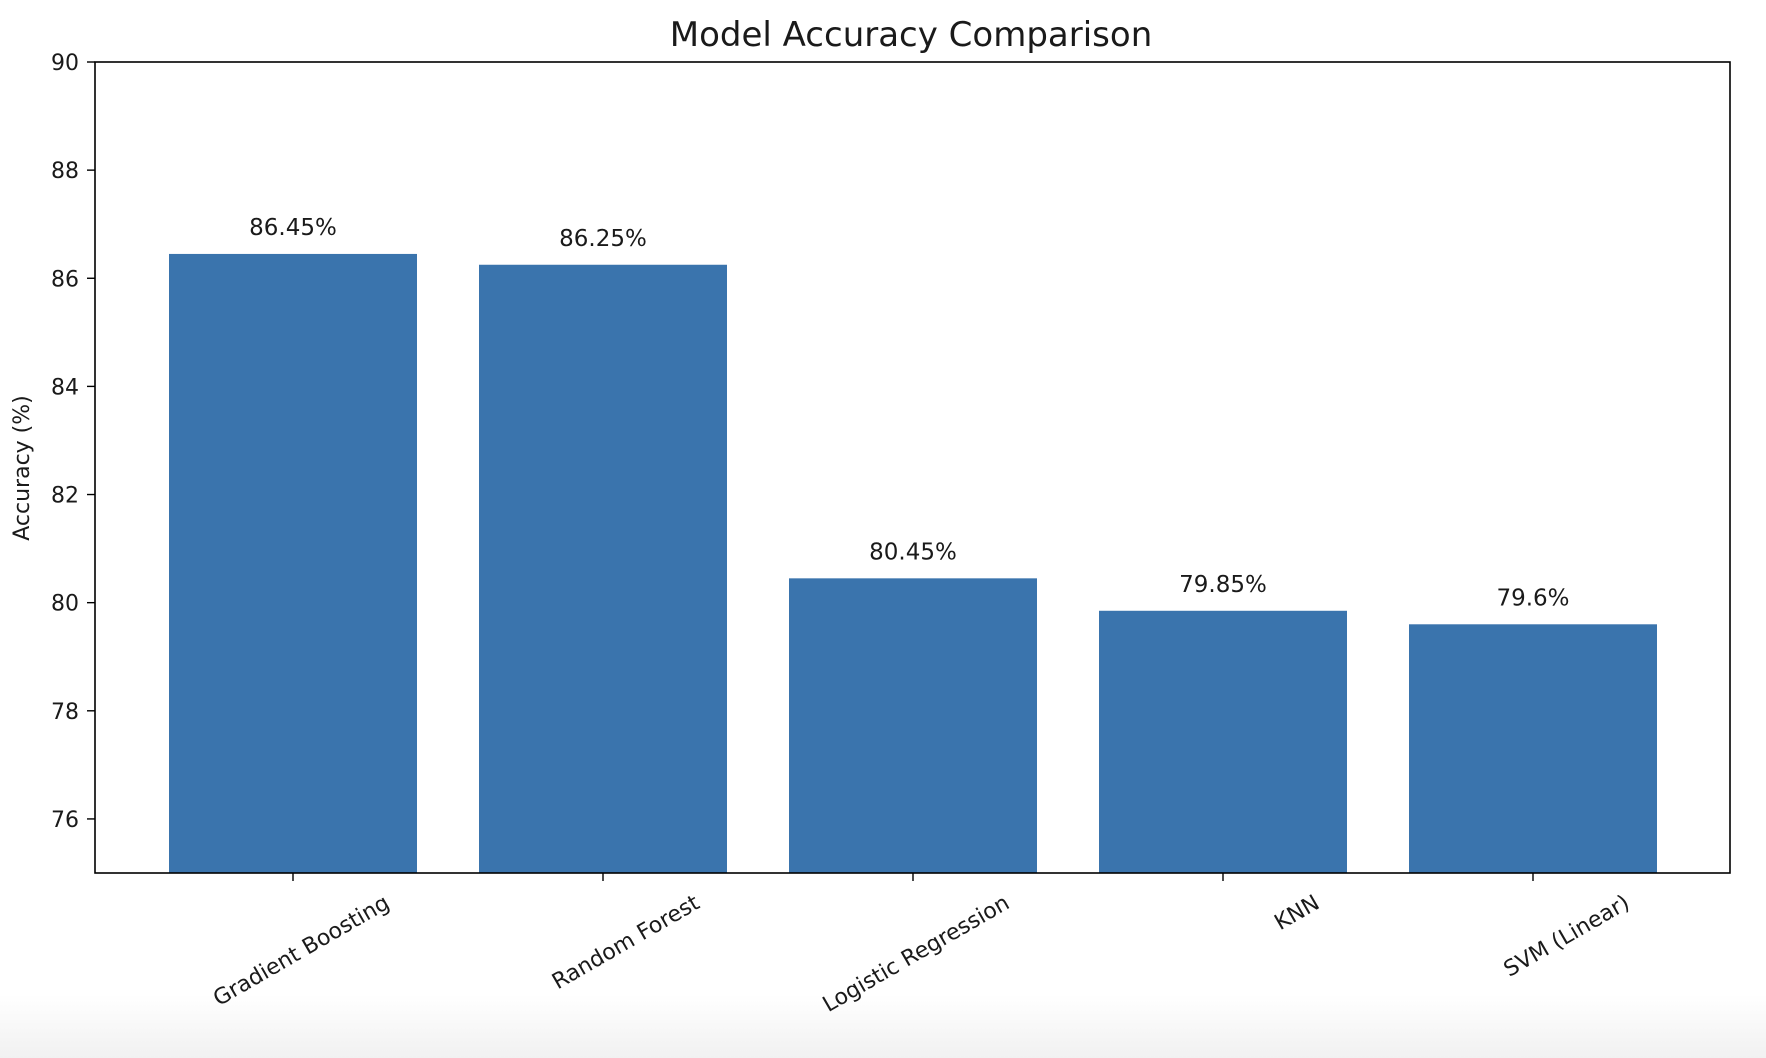 This screenshot has height=1058, width=1766. I want to click on y-tick-label: 88, so click(65, 171).